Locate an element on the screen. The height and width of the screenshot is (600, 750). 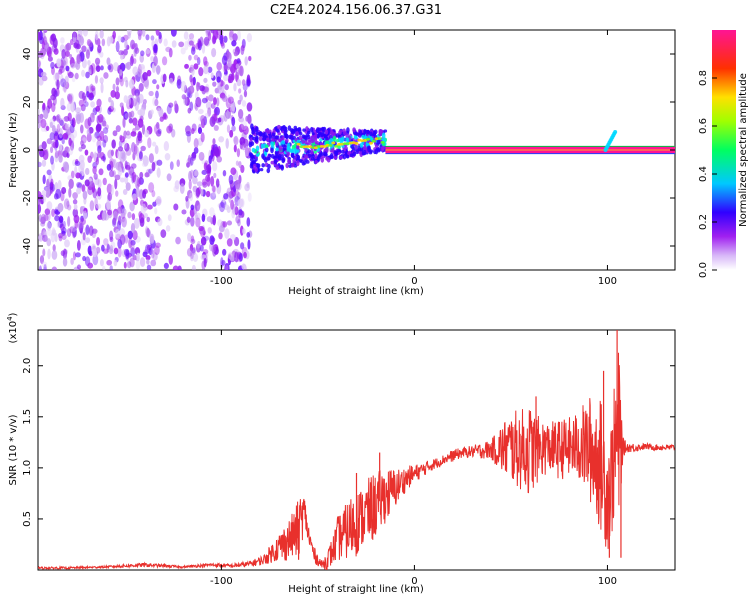
snr-y-tick-label: 1.5 is located at coordinates (27, 417).